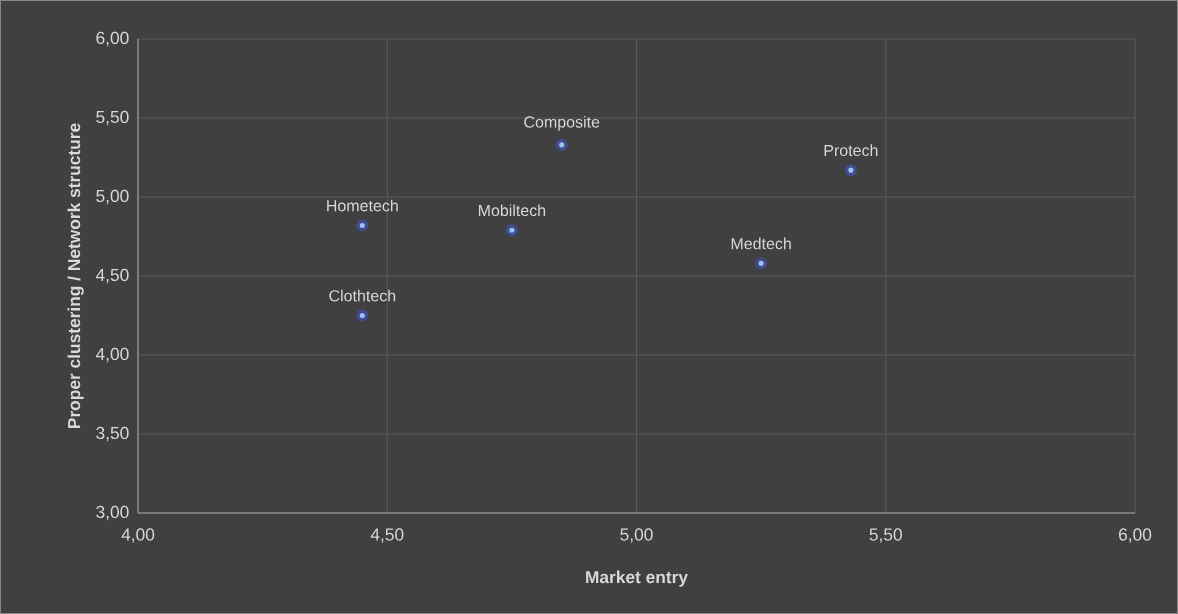  What do you see at coordinates (636, 535) in the screenshot?
I see `x-tick-label: 5,00` at bounding box center [636, 535].